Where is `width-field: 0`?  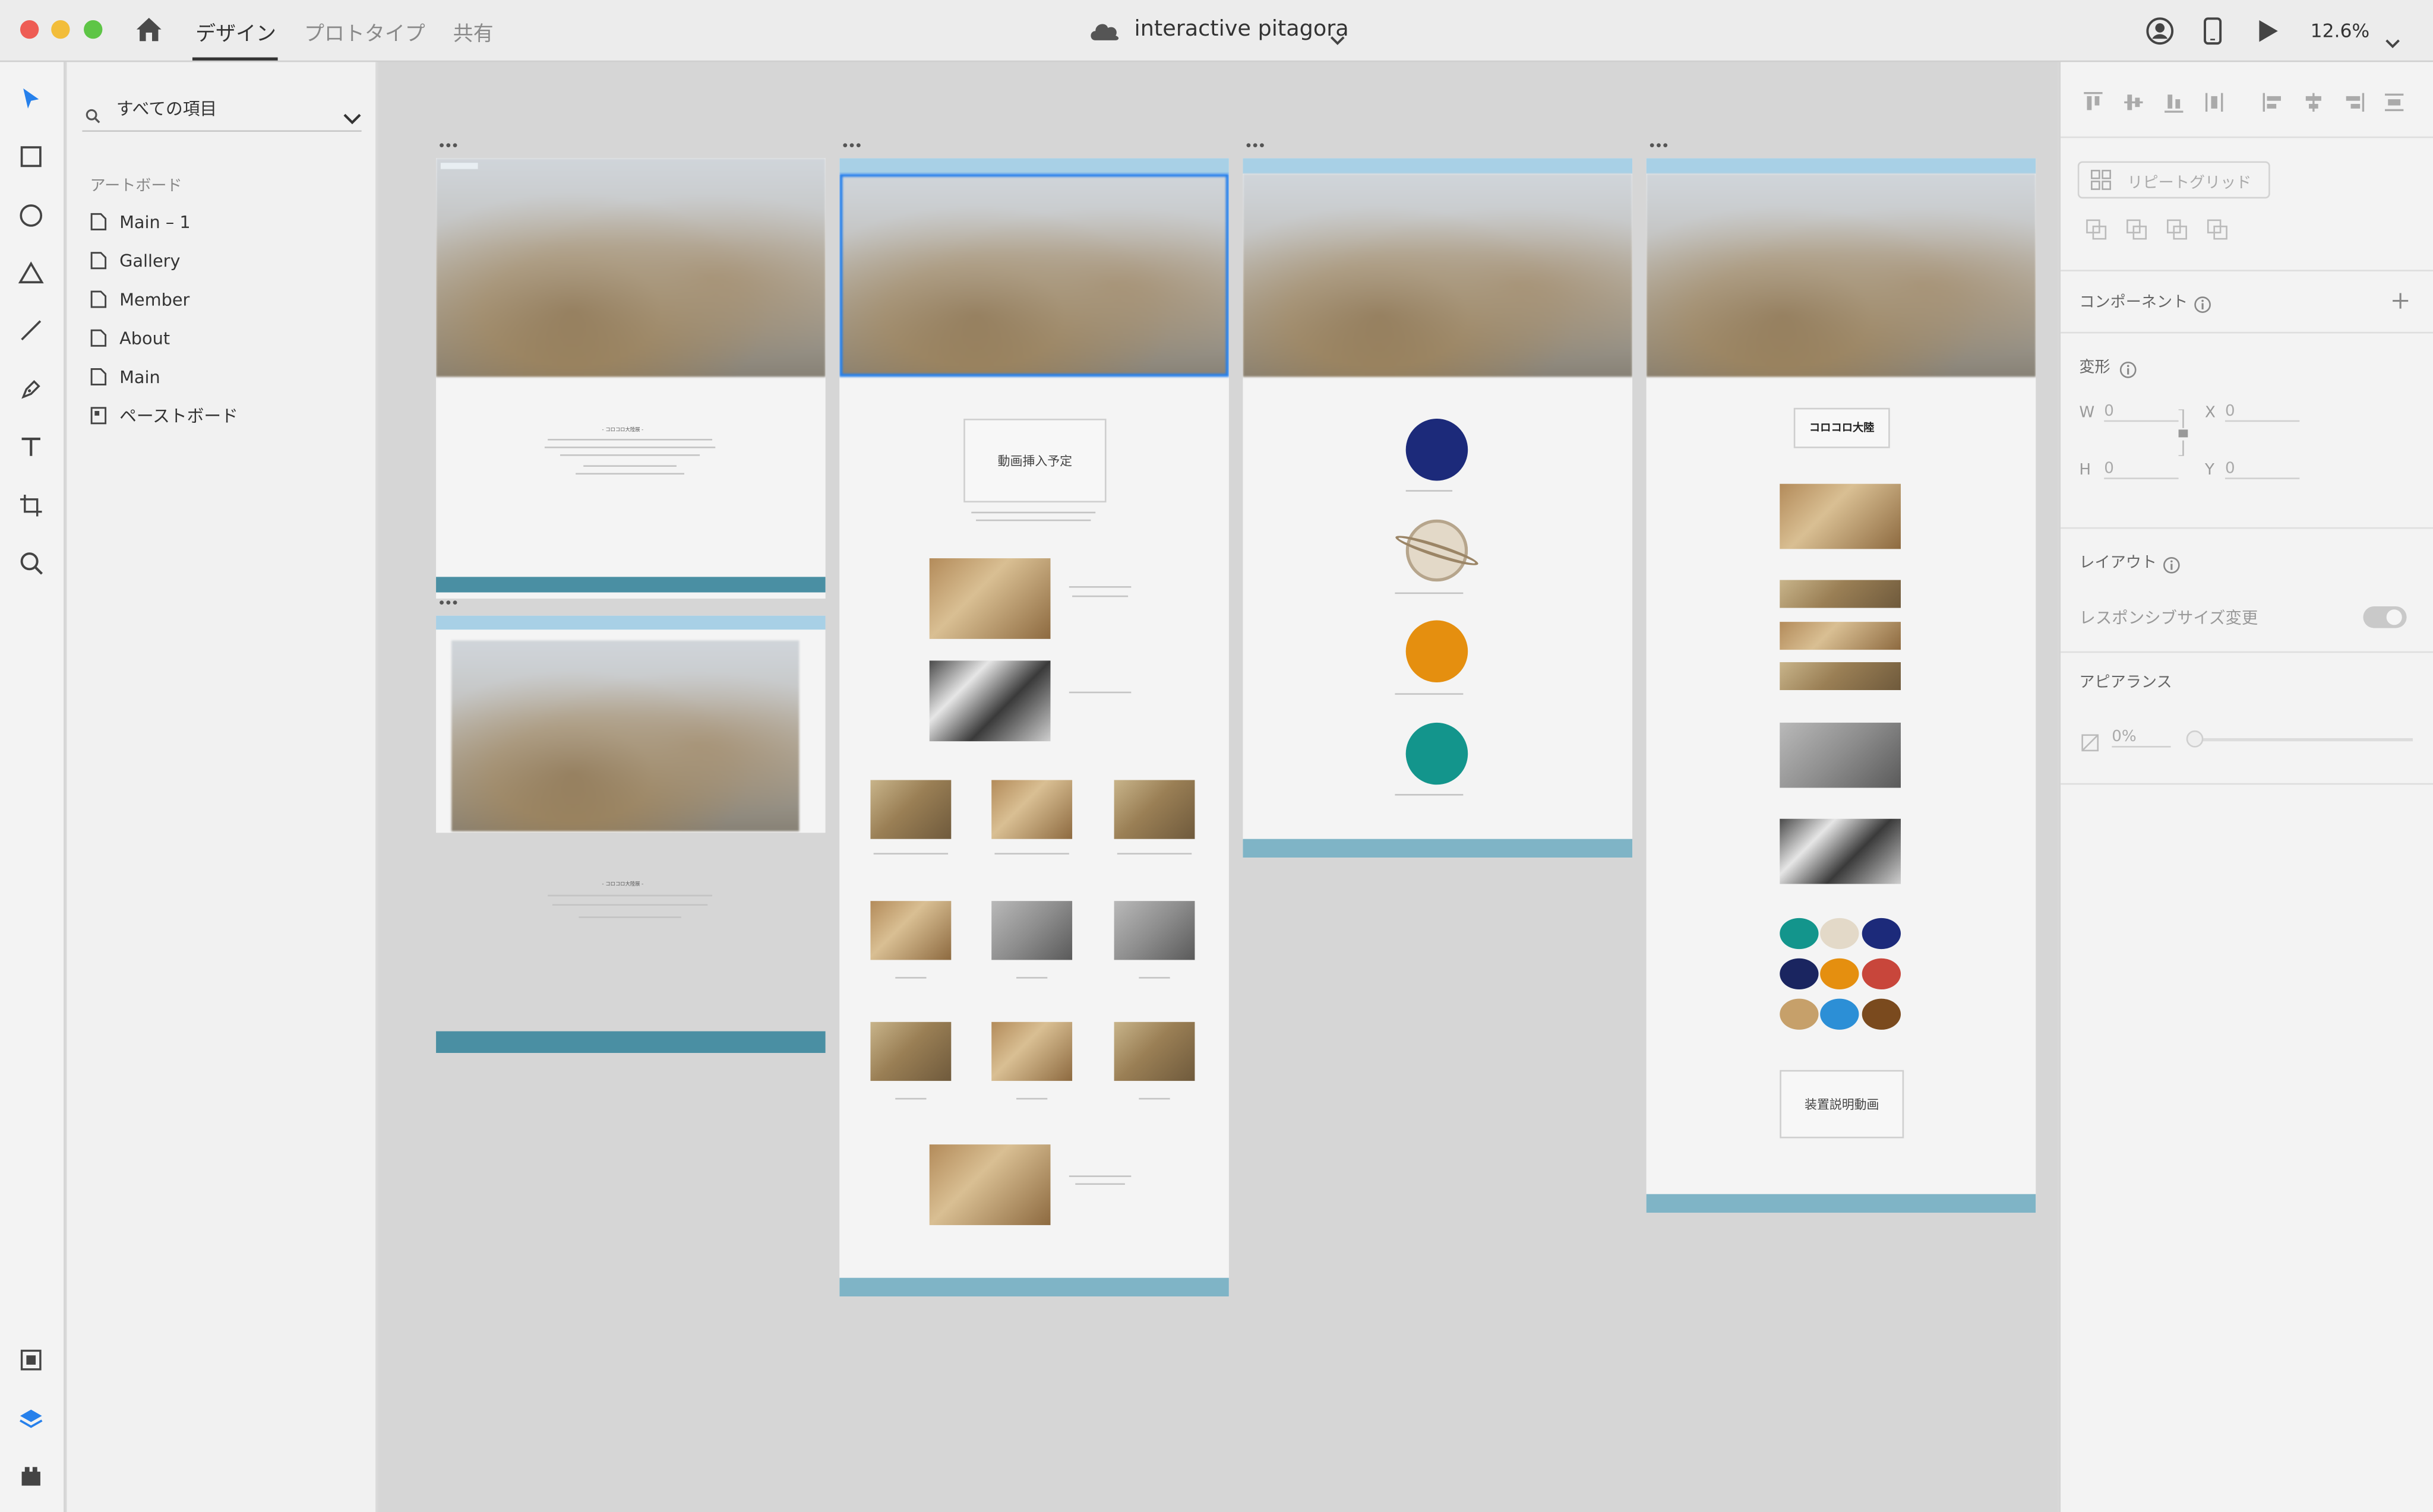
width-field: 0 is located at coordinates (2141, 412).